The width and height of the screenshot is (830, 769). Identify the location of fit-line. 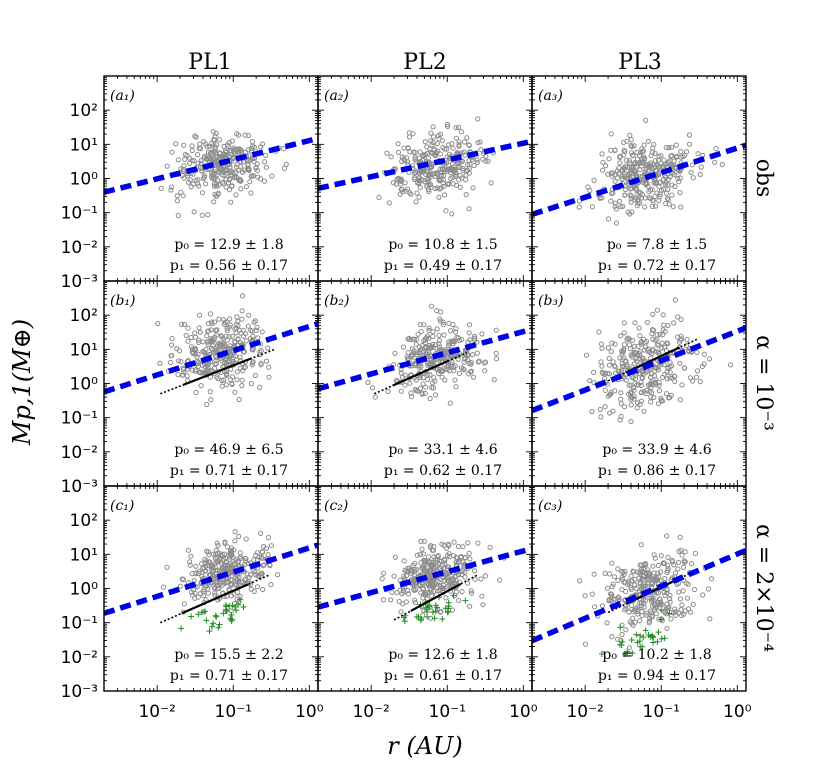
(639, 595).